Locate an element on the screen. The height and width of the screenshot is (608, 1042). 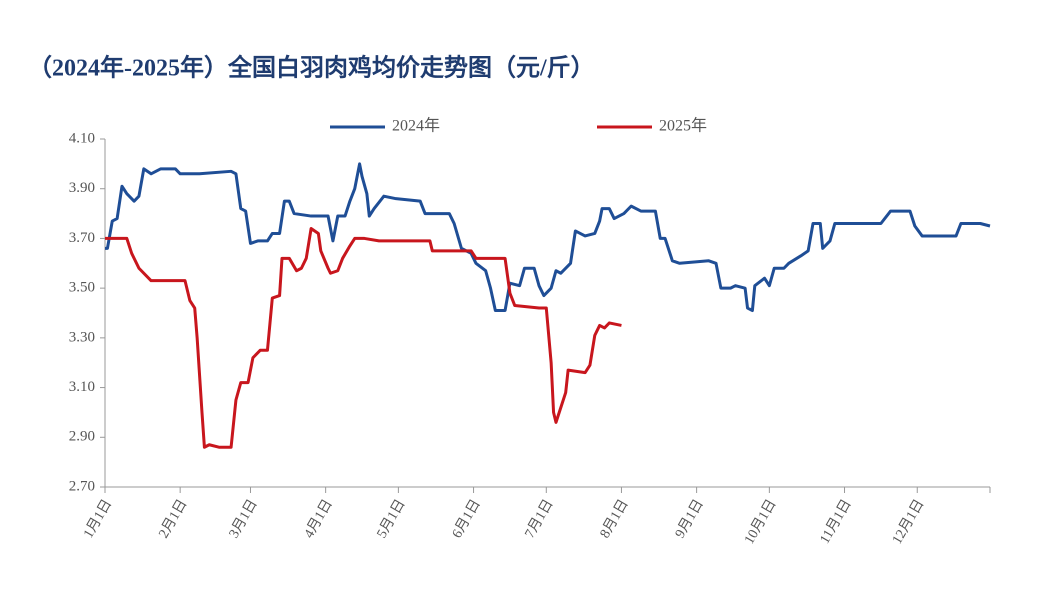
x-tick-label: 5月1日 is located at coordinates (391, 519).